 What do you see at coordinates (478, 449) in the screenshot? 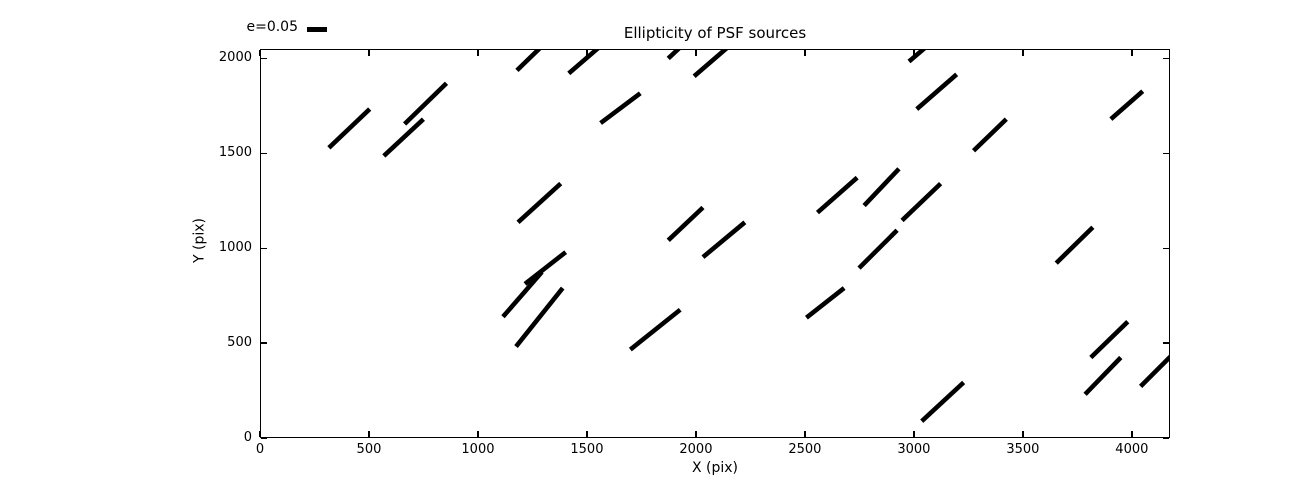
I see `x-tick-label: 1000` at bounding box center [478, 449].